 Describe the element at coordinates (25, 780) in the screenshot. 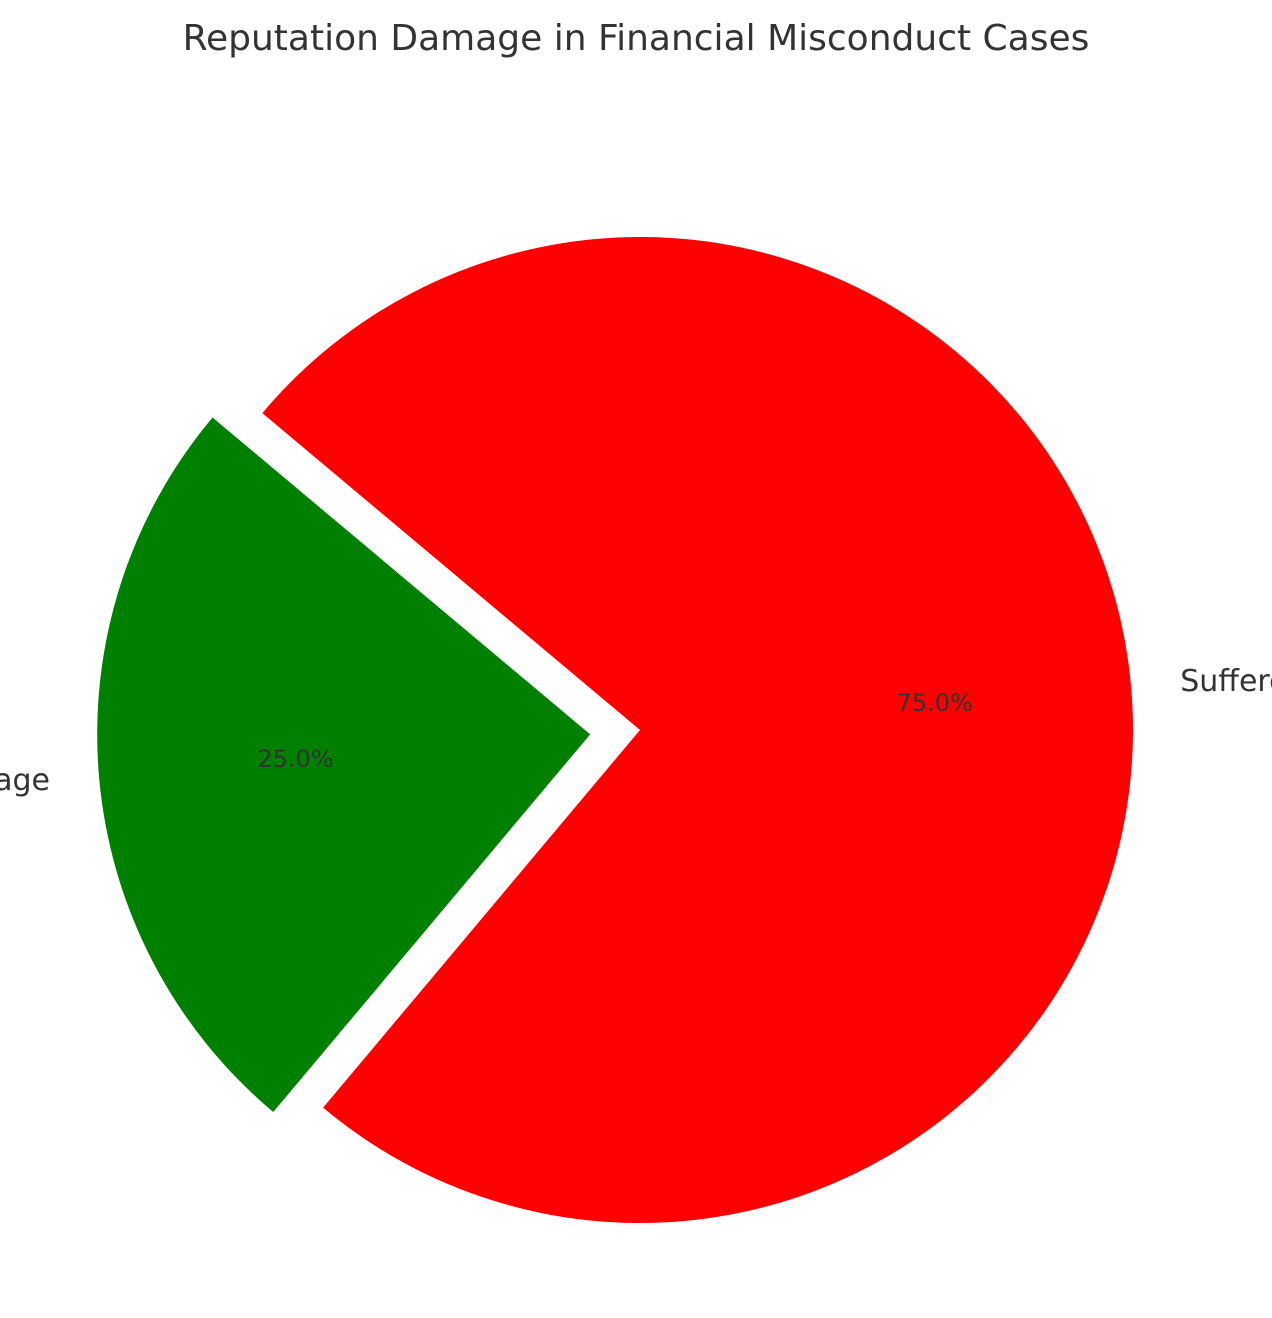

I see `pie-category-label-2: No Reputation Damage` at that location.